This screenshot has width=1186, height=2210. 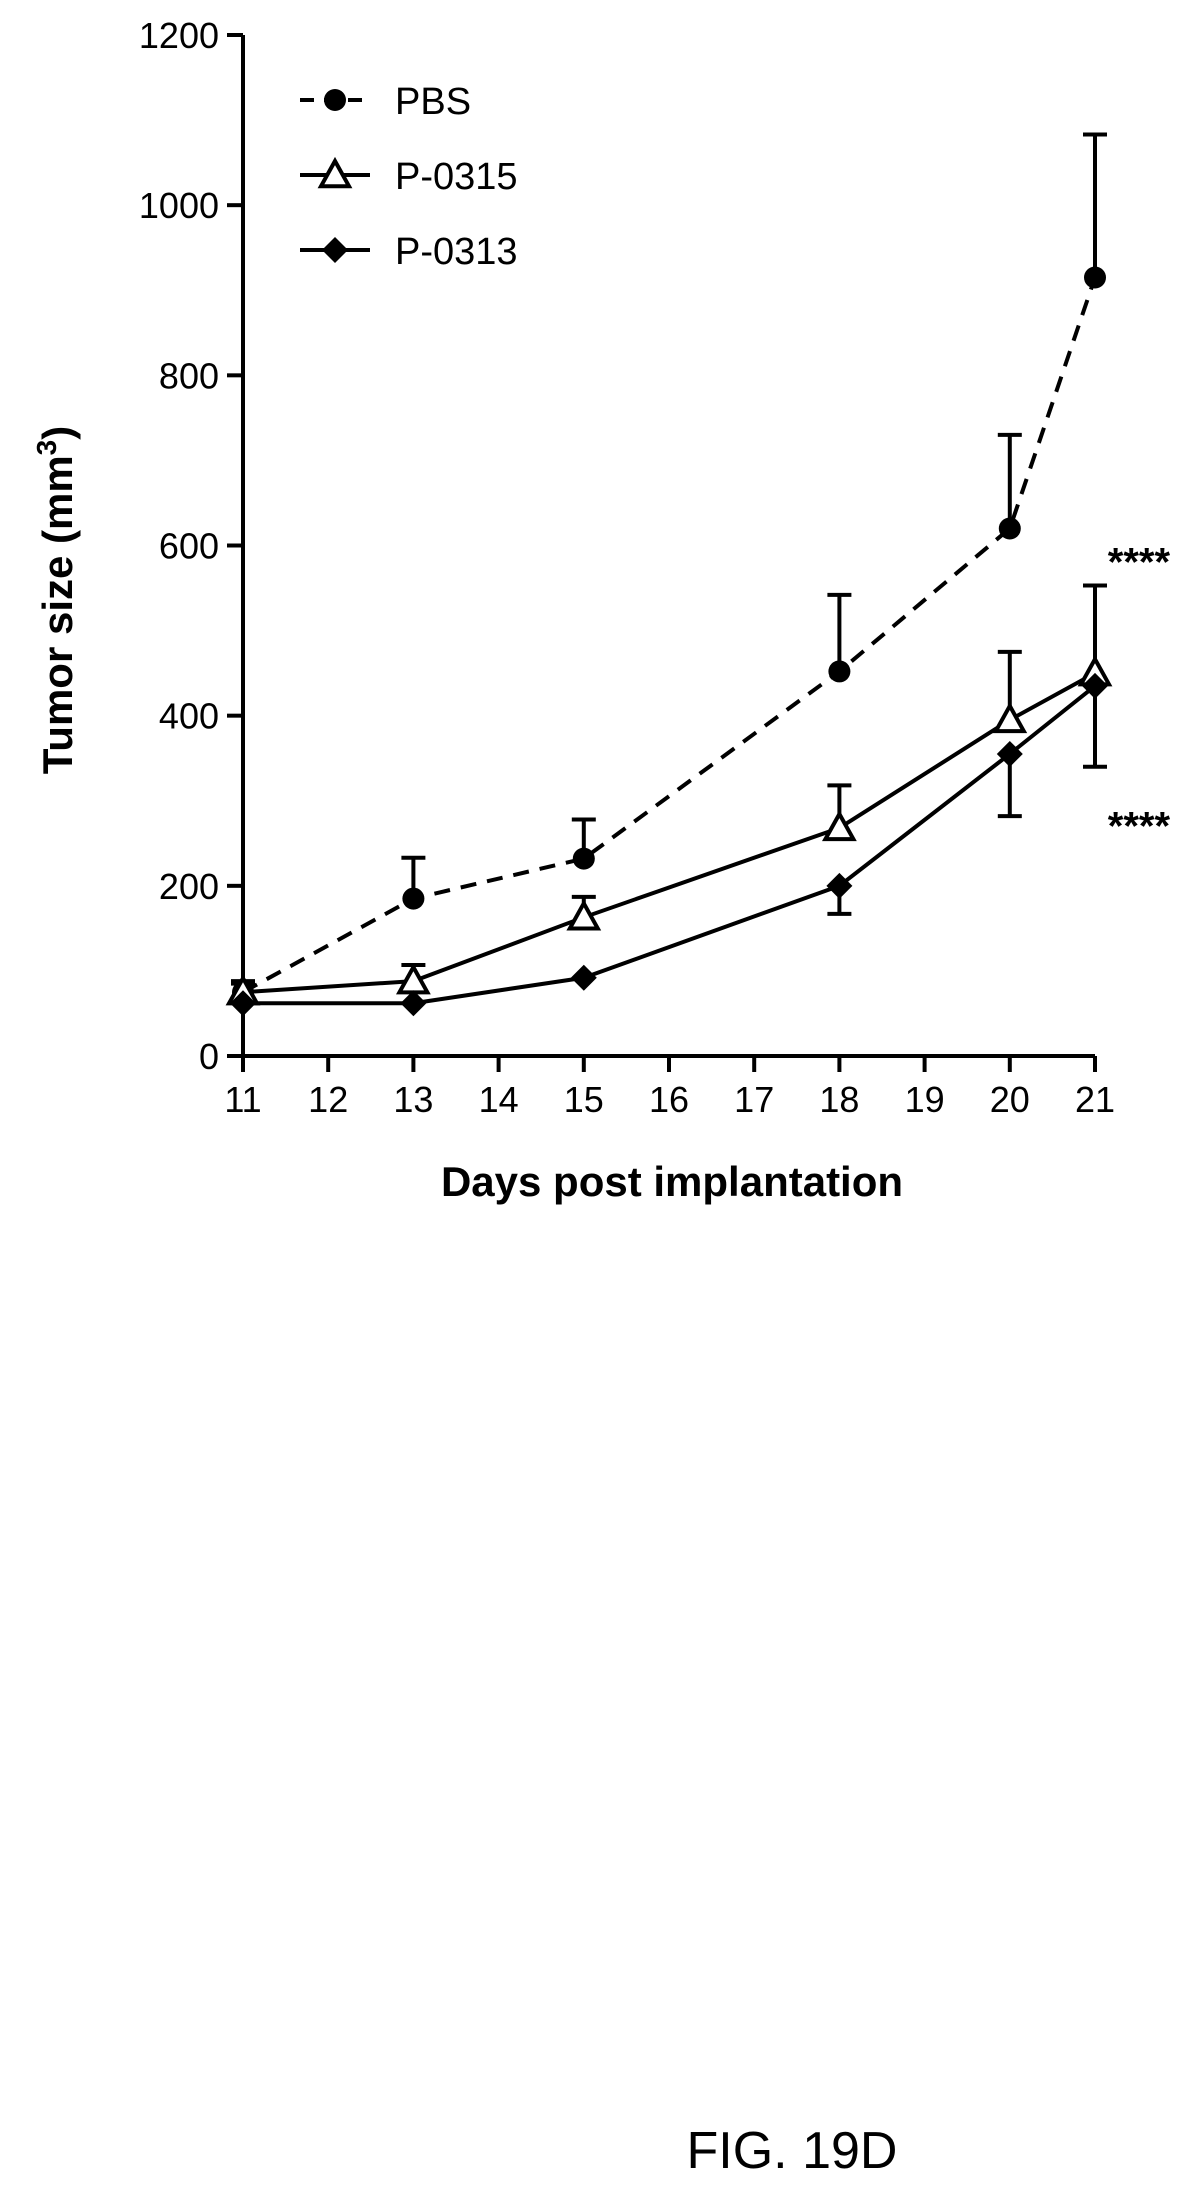 I want to click on legend-label: P-0315, so click(x=456, y=177).